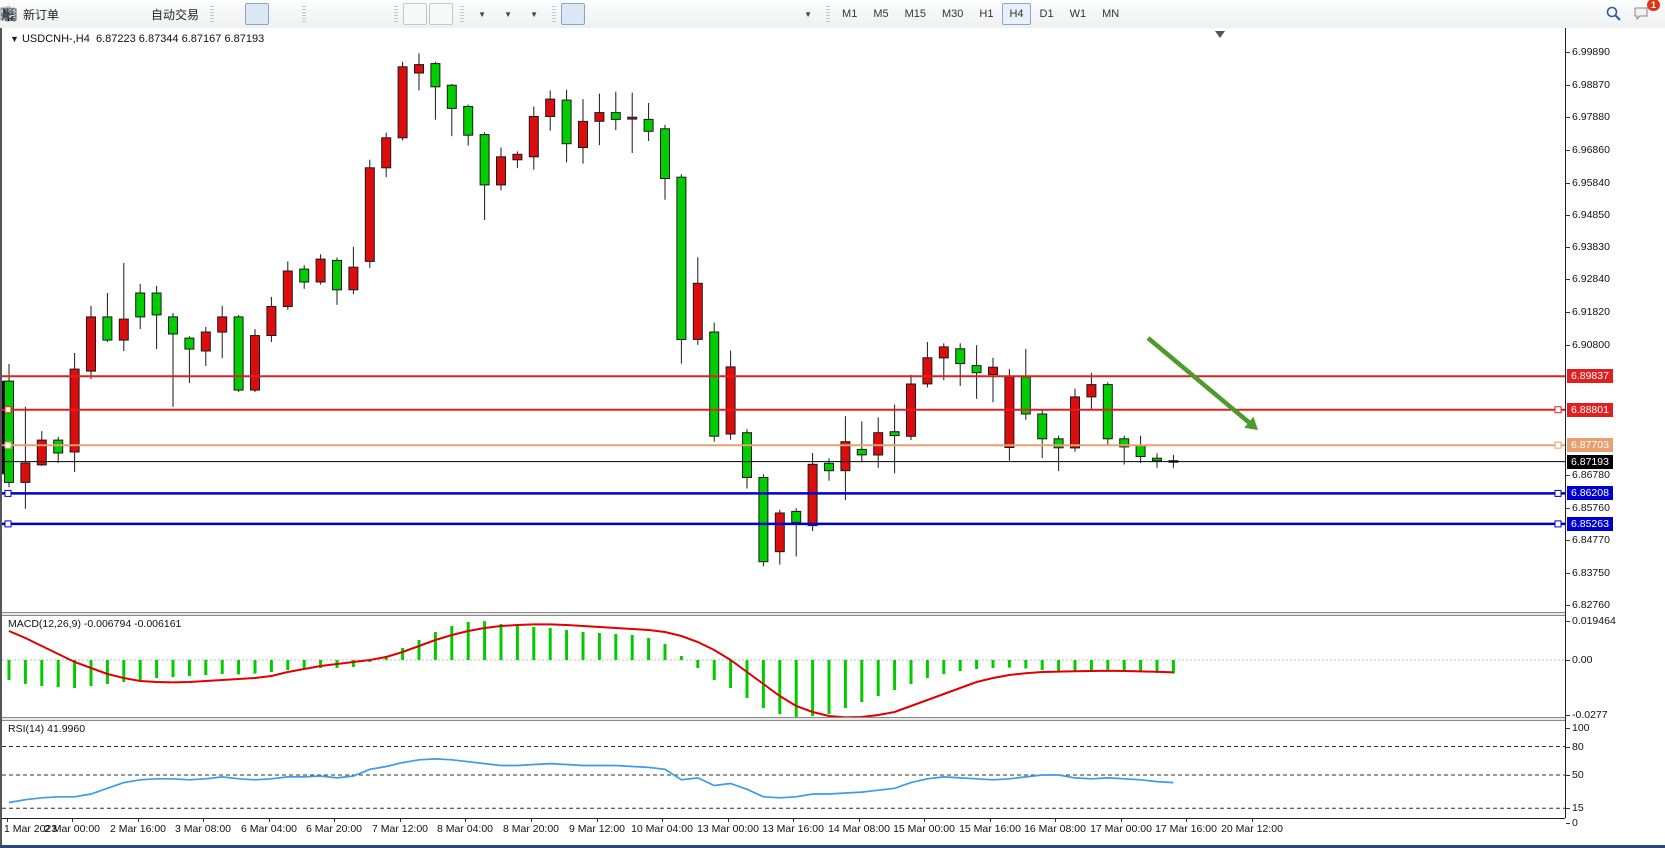  Describe the element at coordinates (924, 829) in the screenshot. I see `time-tick-label: 15 Mar 00:00` at that location.